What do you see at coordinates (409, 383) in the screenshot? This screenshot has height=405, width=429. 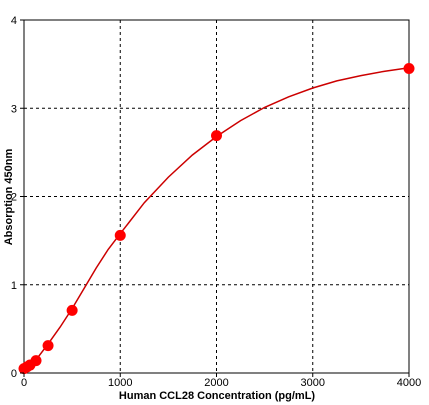 I see `x-tick-label: 4000` at bounding box center [409, 383].